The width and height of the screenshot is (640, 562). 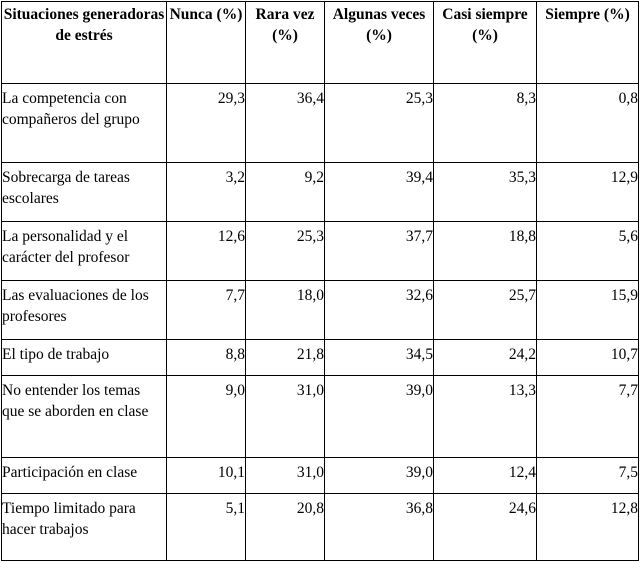 What do you see at coordinates (84, 310) in the screenshot?
I see `situation-cell: Las evaluaciones de los profesores` at bounding box center [84, 310].